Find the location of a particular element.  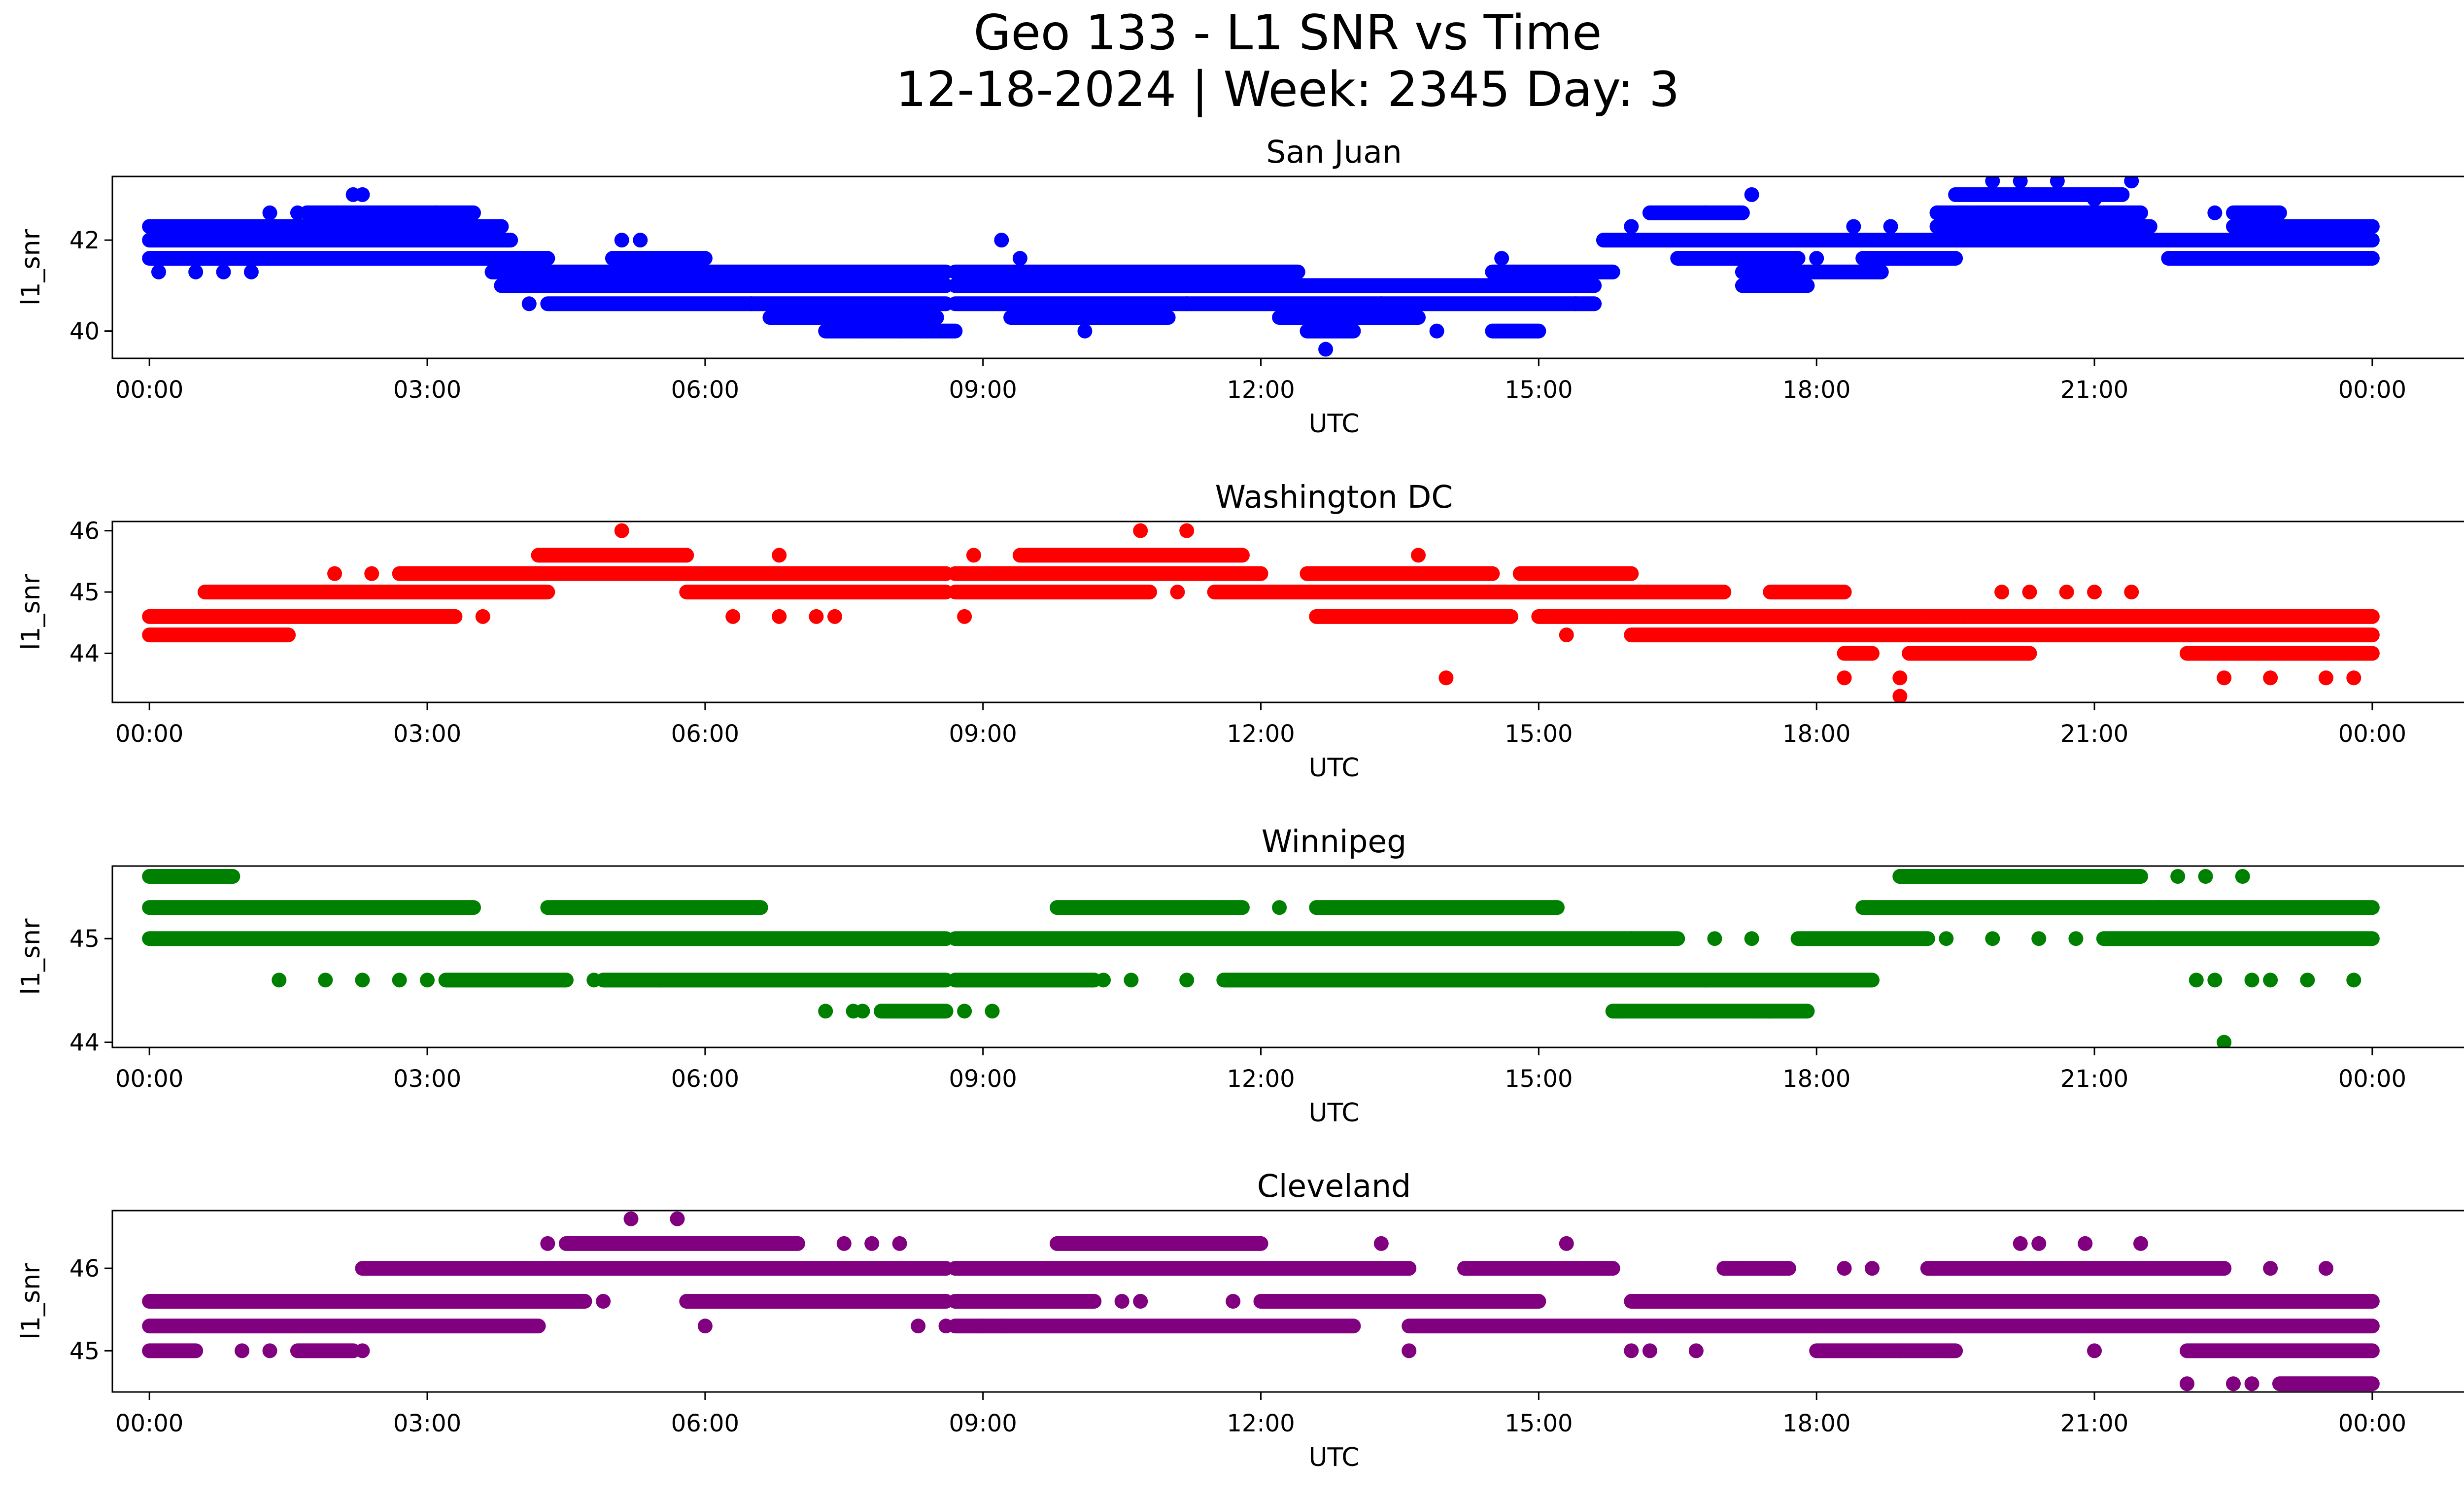

figure-title-line1: Geo 133 - L1 SNR vs Time is located at coordinates (1288, 33).